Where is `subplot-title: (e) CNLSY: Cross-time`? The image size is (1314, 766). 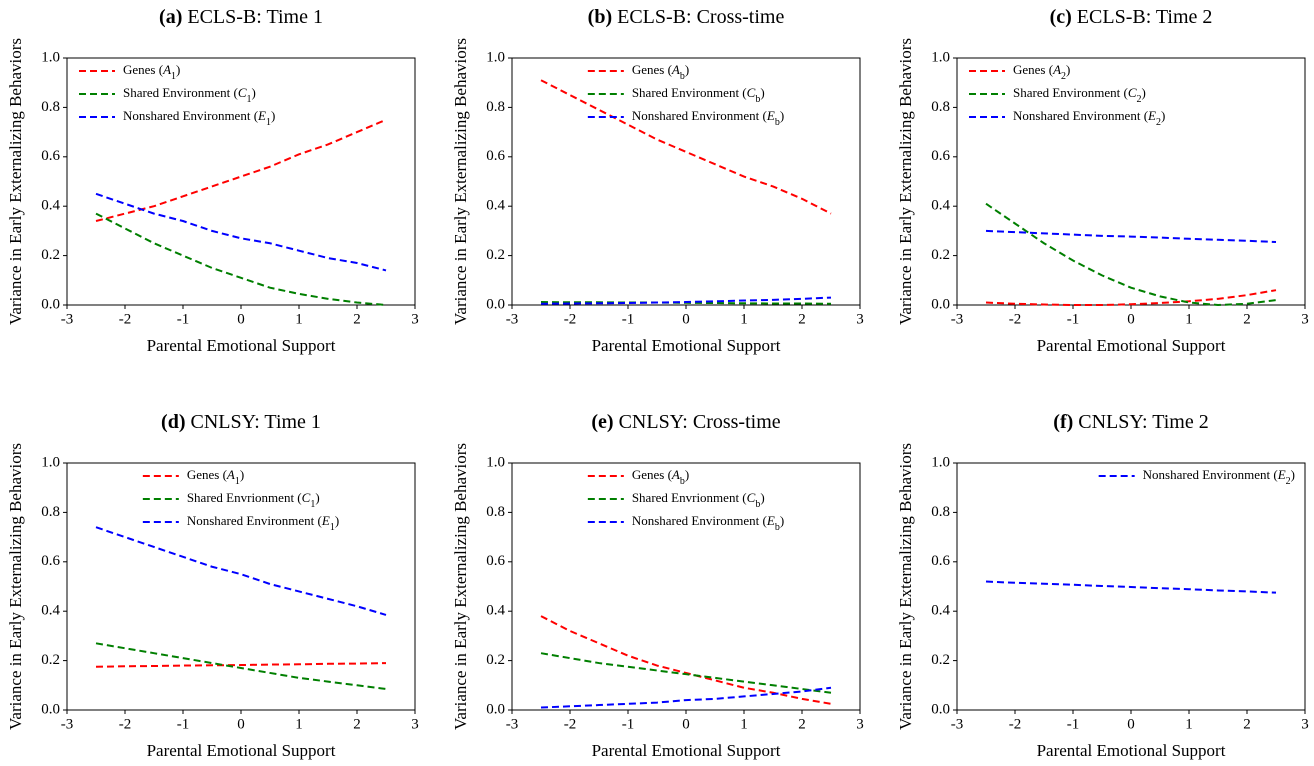 subplot-title: (e) CNLSY: Cross-time is located at coordinates (685, 422).